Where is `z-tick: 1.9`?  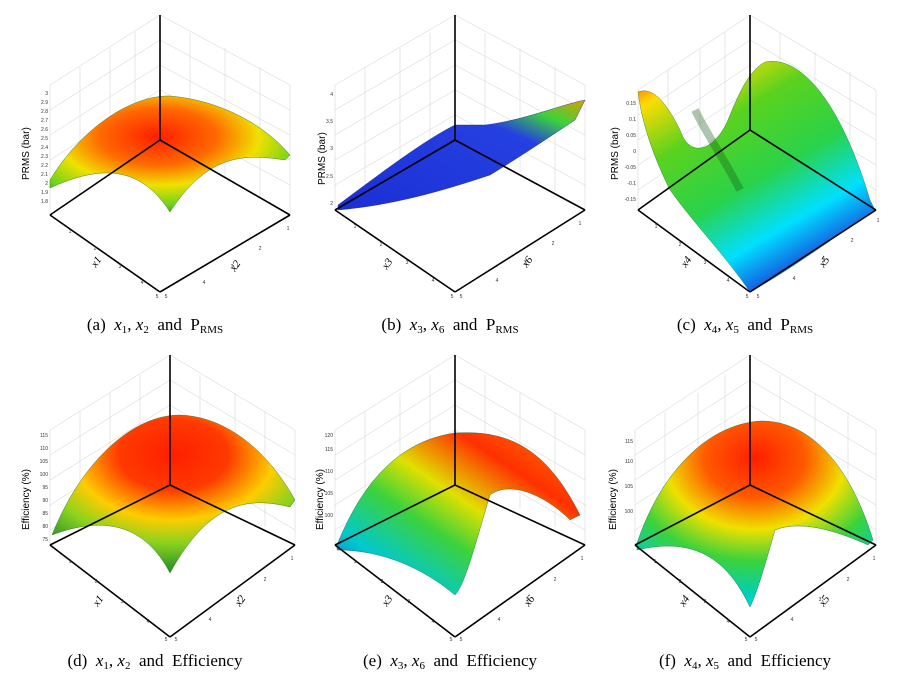 z-tick: 1.9 is located at coordinates (44, 193).